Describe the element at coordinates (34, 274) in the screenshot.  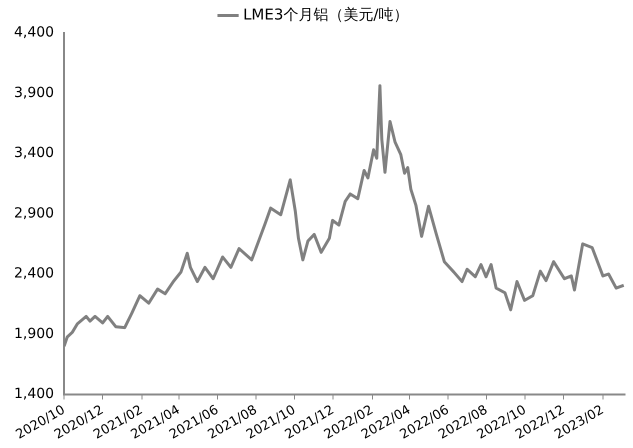
I see `y-tick-label: 2,400` at that location.